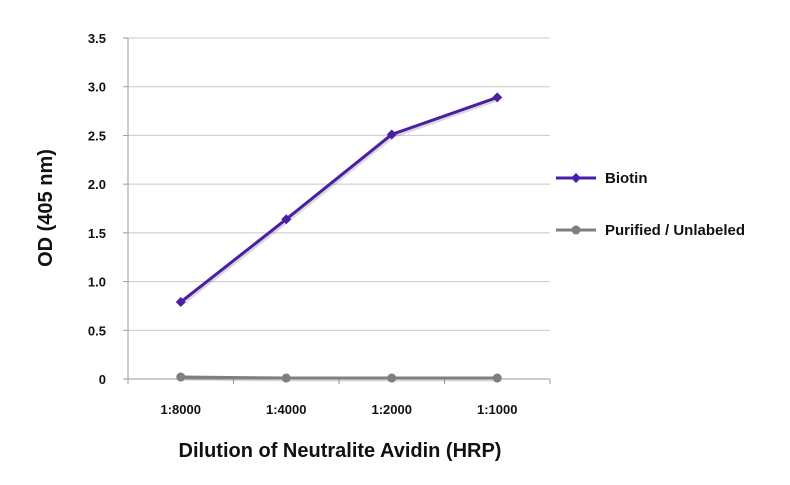 This screenshot has width=790, height=485. What do you see at coordinates (626, 178) in the screenshot?
I see `legend-label: Biotin` at bounding box center [626, 178].